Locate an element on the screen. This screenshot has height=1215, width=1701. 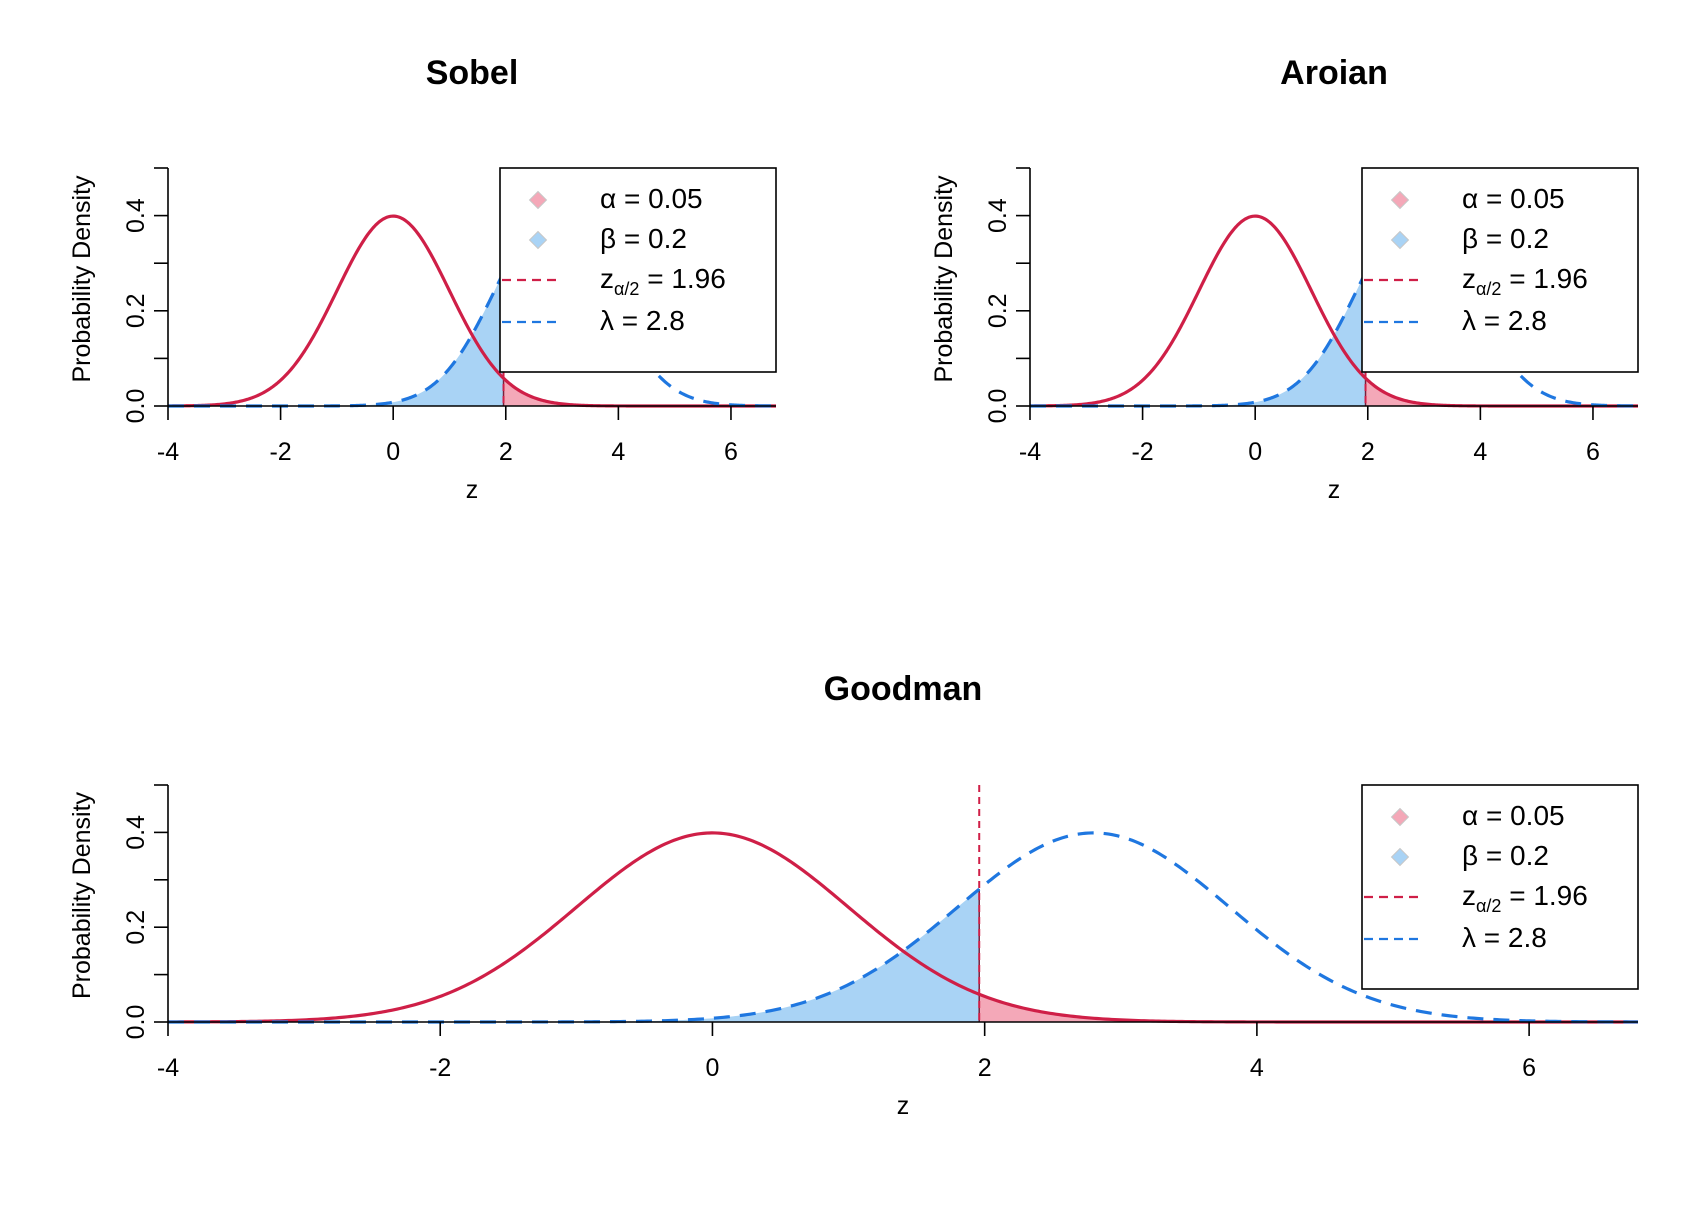
chart-title: Sobel is located at coordinates (472, 73).